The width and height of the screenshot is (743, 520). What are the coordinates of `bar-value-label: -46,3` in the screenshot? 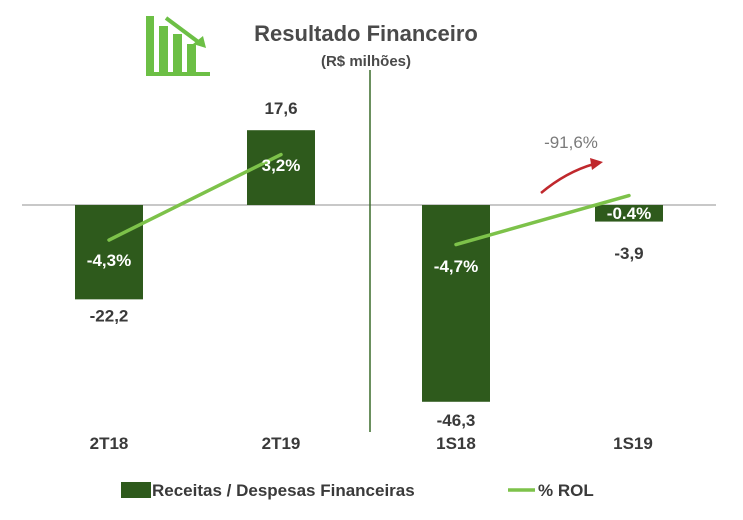 It's located at (456, 420).